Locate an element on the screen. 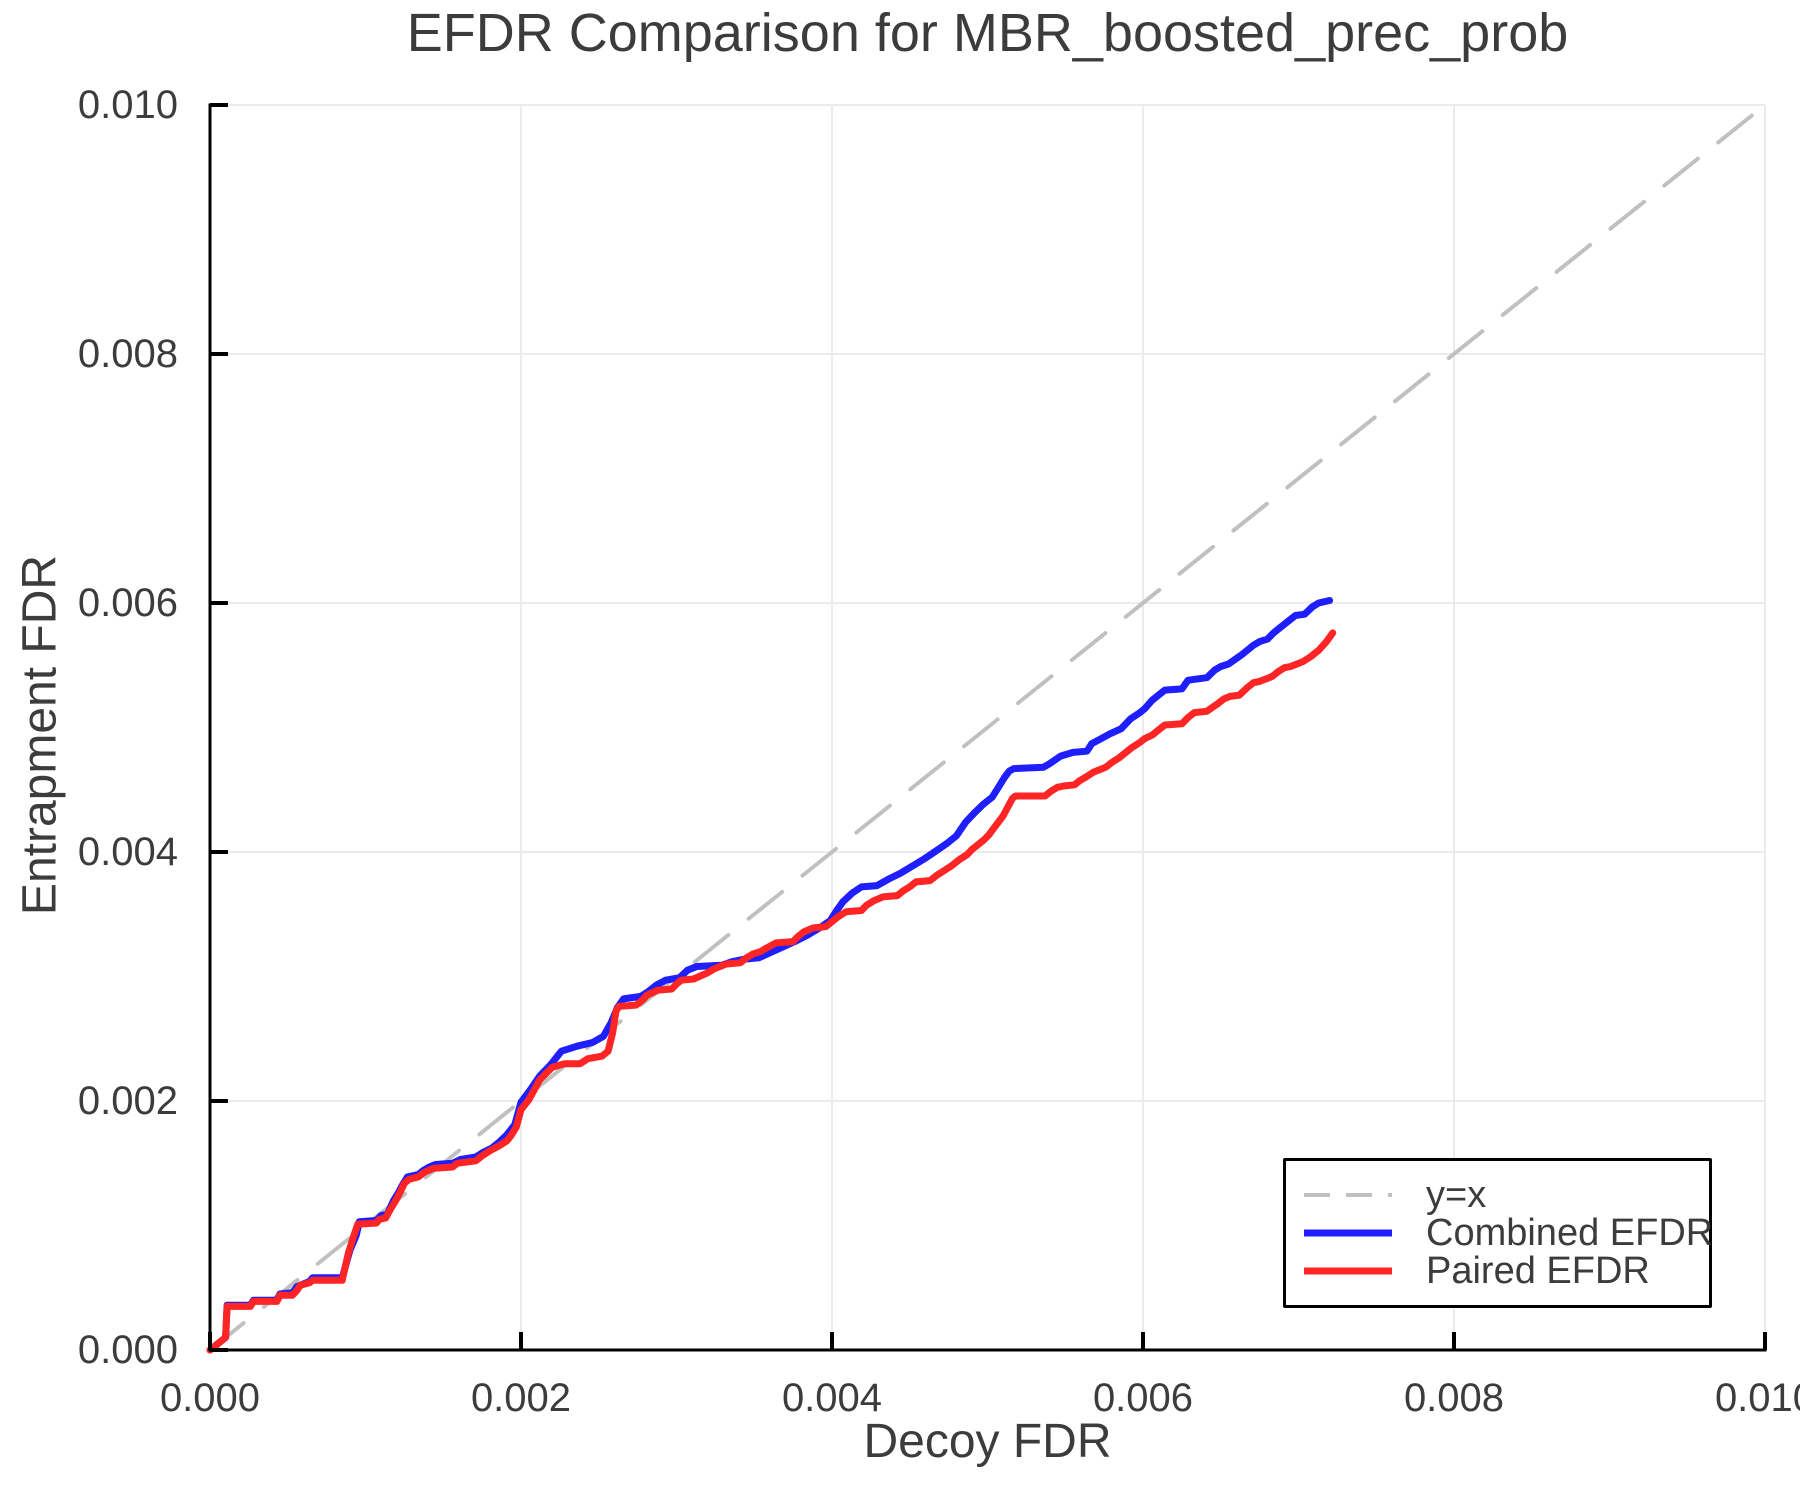 The image size is (1800, 1500). x-tick-label: 0.002 is located at coordinates (521, 1398).